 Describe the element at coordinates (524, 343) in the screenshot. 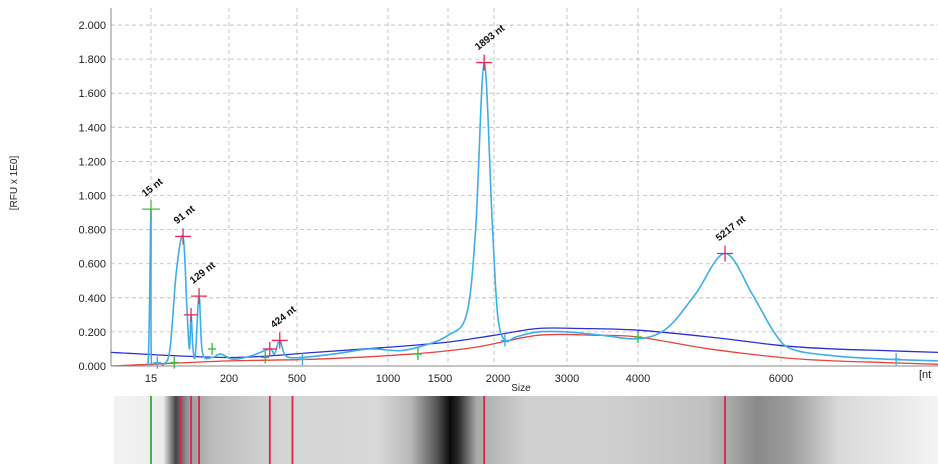

I see `upper-baseline-line` at that location.